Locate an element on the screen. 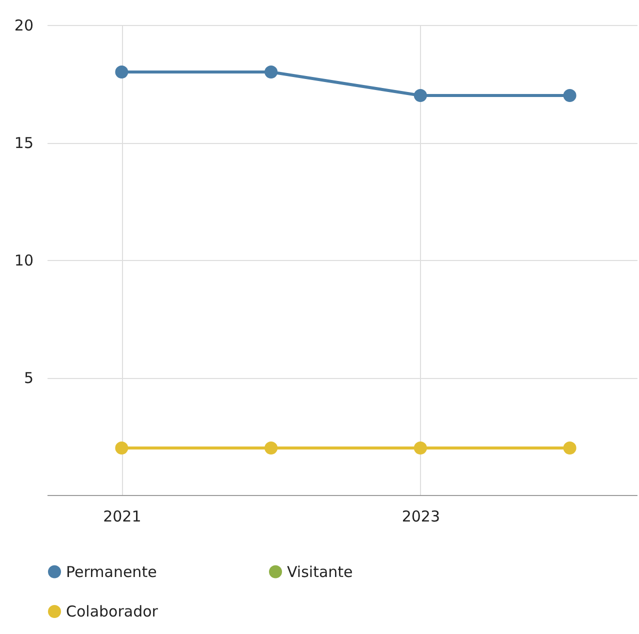 The height and width of the screenshot is (634, 639). y-tick-label: 10 is located at coordinates (24, 261).